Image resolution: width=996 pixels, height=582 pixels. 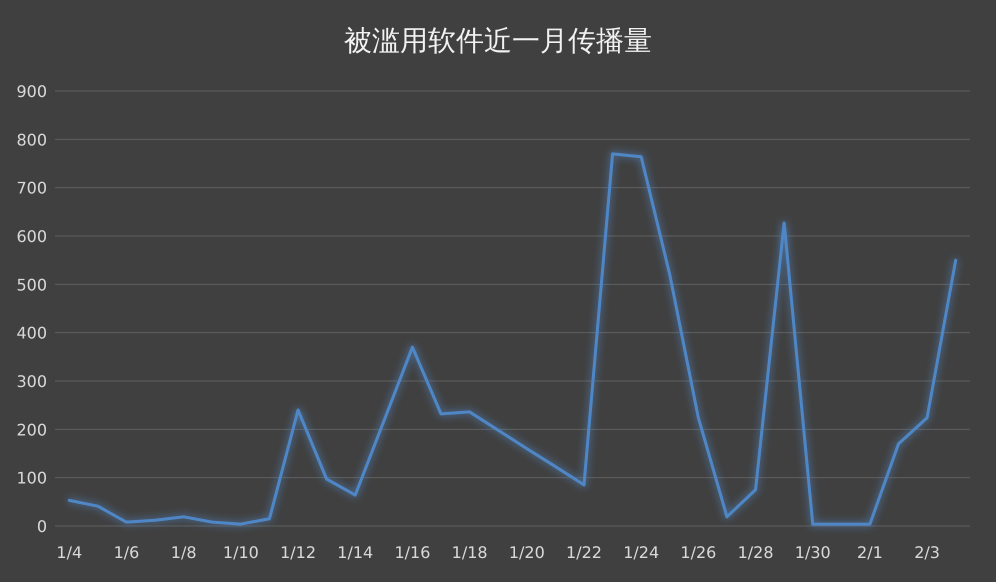 What do you see at coordinates (498, 40) in the screenshot?
I see `chart-title: 被滥用软件近一月传播量` at bounding box center [498, 40].